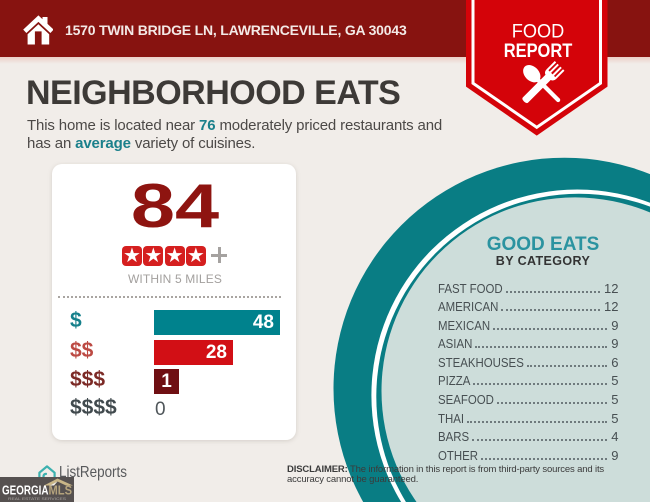 Image resolution: width=650 pixels, height=502 pixels. What do you see at coordinates (37, 499) in the screenshot?
I see `svg-text: REAL ESTATE SERVICES` at bounding box center [37, 499].